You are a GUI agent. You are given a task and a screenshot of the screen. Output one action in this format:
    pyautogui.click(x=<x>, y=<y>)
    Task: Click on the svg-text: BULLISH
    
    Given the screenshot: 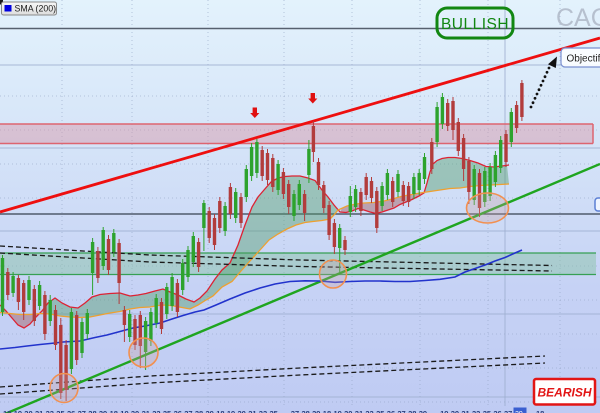 What is the action you would take?
    pyautogui.click(x=475, y=24)
    